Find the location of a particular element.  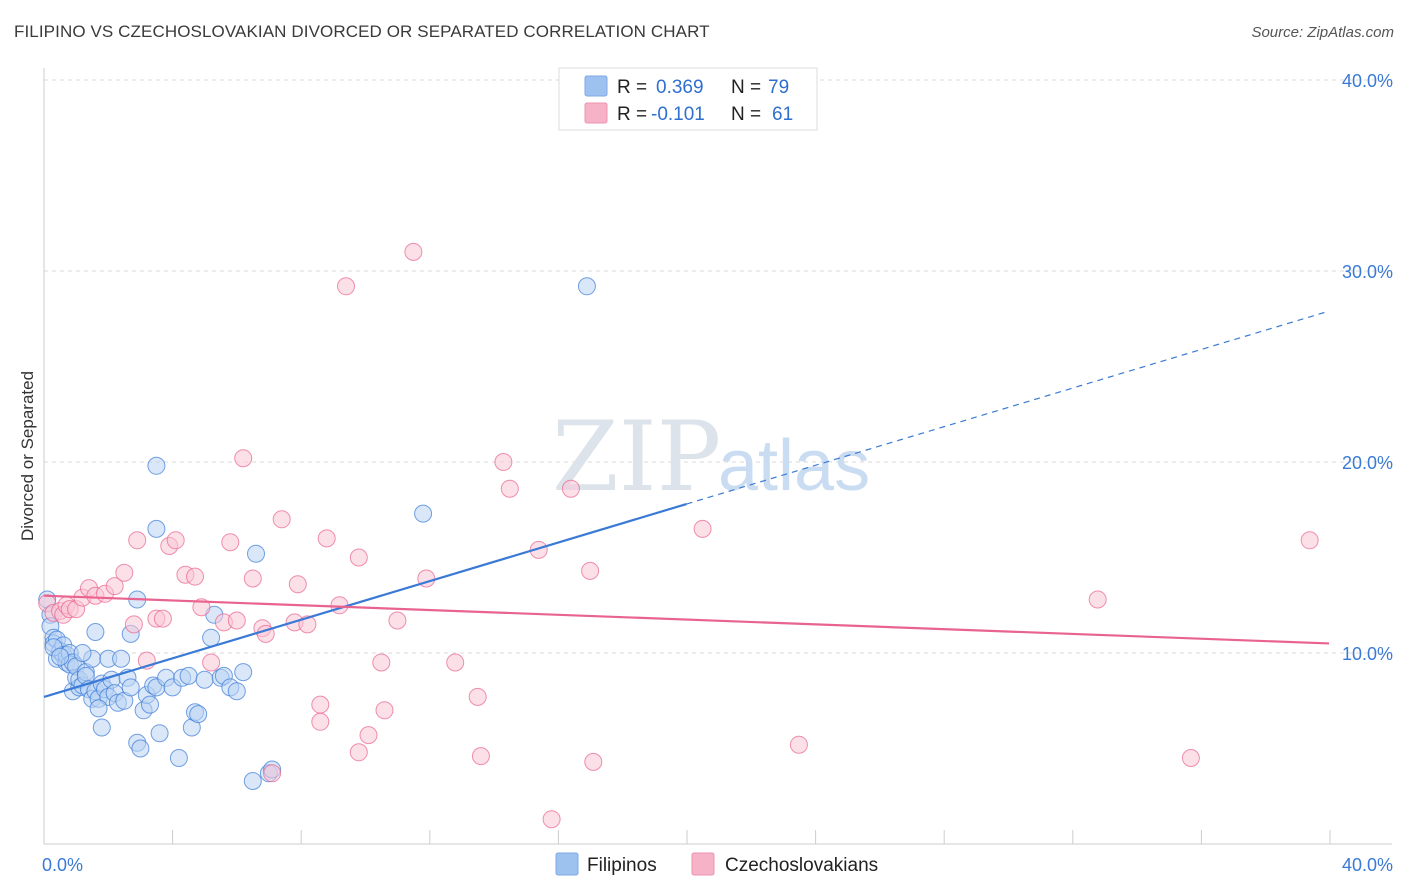

bottom-legend: Filipinos Czechoslovakians is located at coordinates (716, 864).